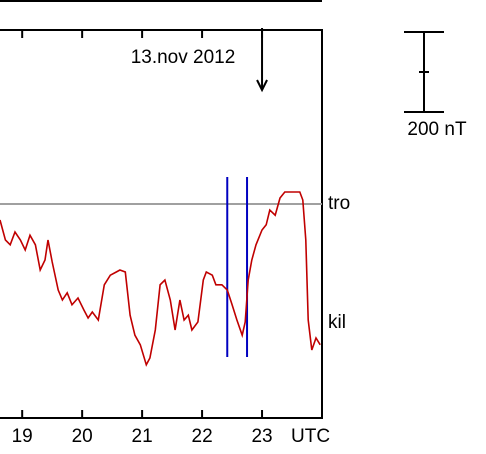 The height and width of the screenshot is (454, 486). I want to click on x-tick-label: 19, so click(22, 436).